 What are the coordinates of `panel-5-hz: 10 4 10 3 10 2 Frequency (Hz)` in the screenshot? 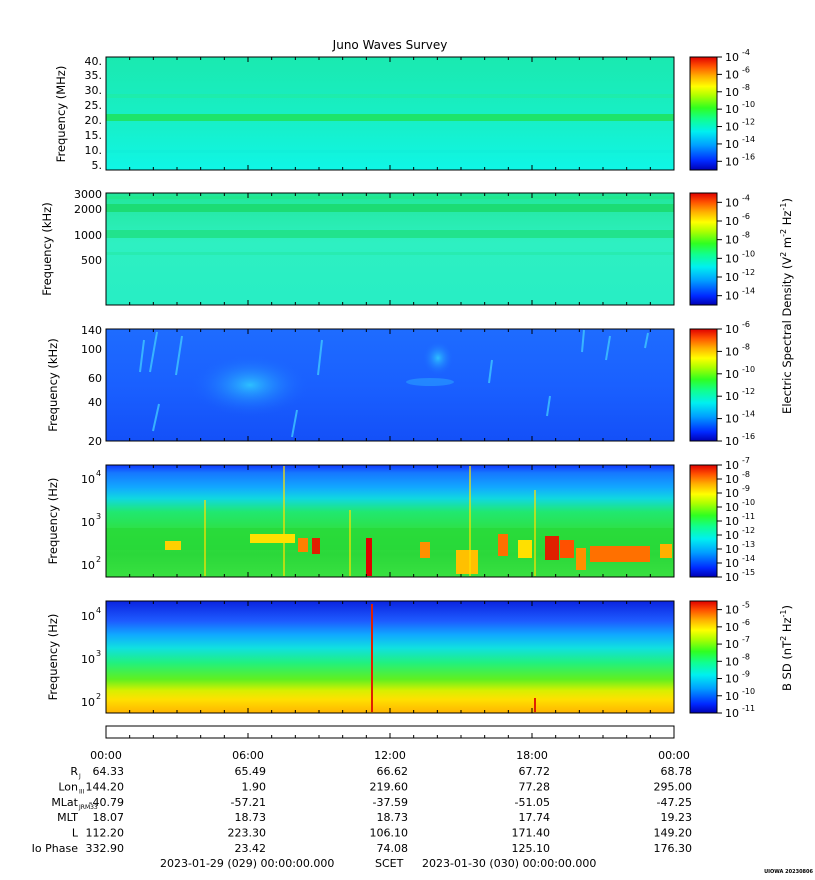 It's located at (360, 657).